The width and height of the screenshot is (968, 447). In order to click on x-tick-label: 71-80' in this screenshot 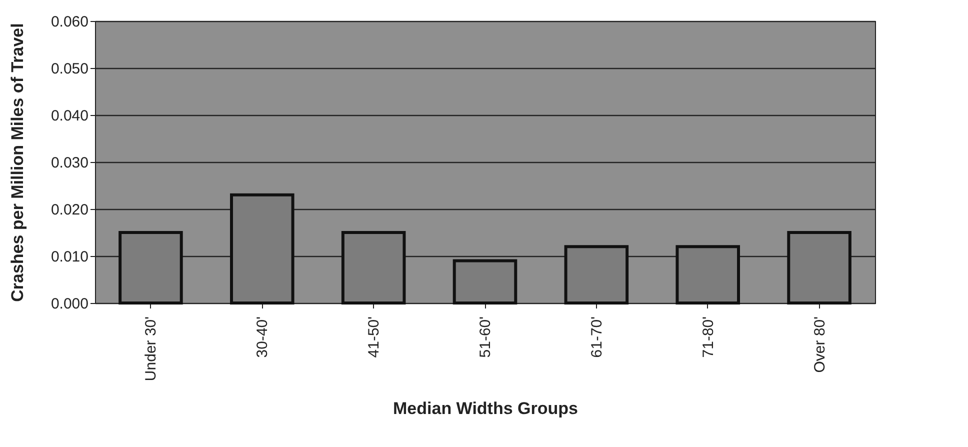, I will do `click(708, 337)`.